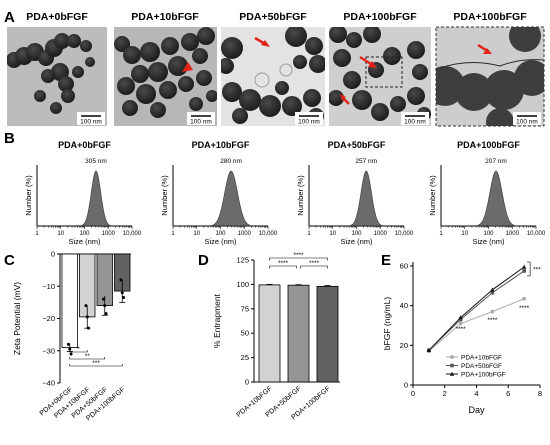 Image resolution: width=550 pixels, height=445 pixels. I want to click on x-tick-label: 0, so click(413, 393).